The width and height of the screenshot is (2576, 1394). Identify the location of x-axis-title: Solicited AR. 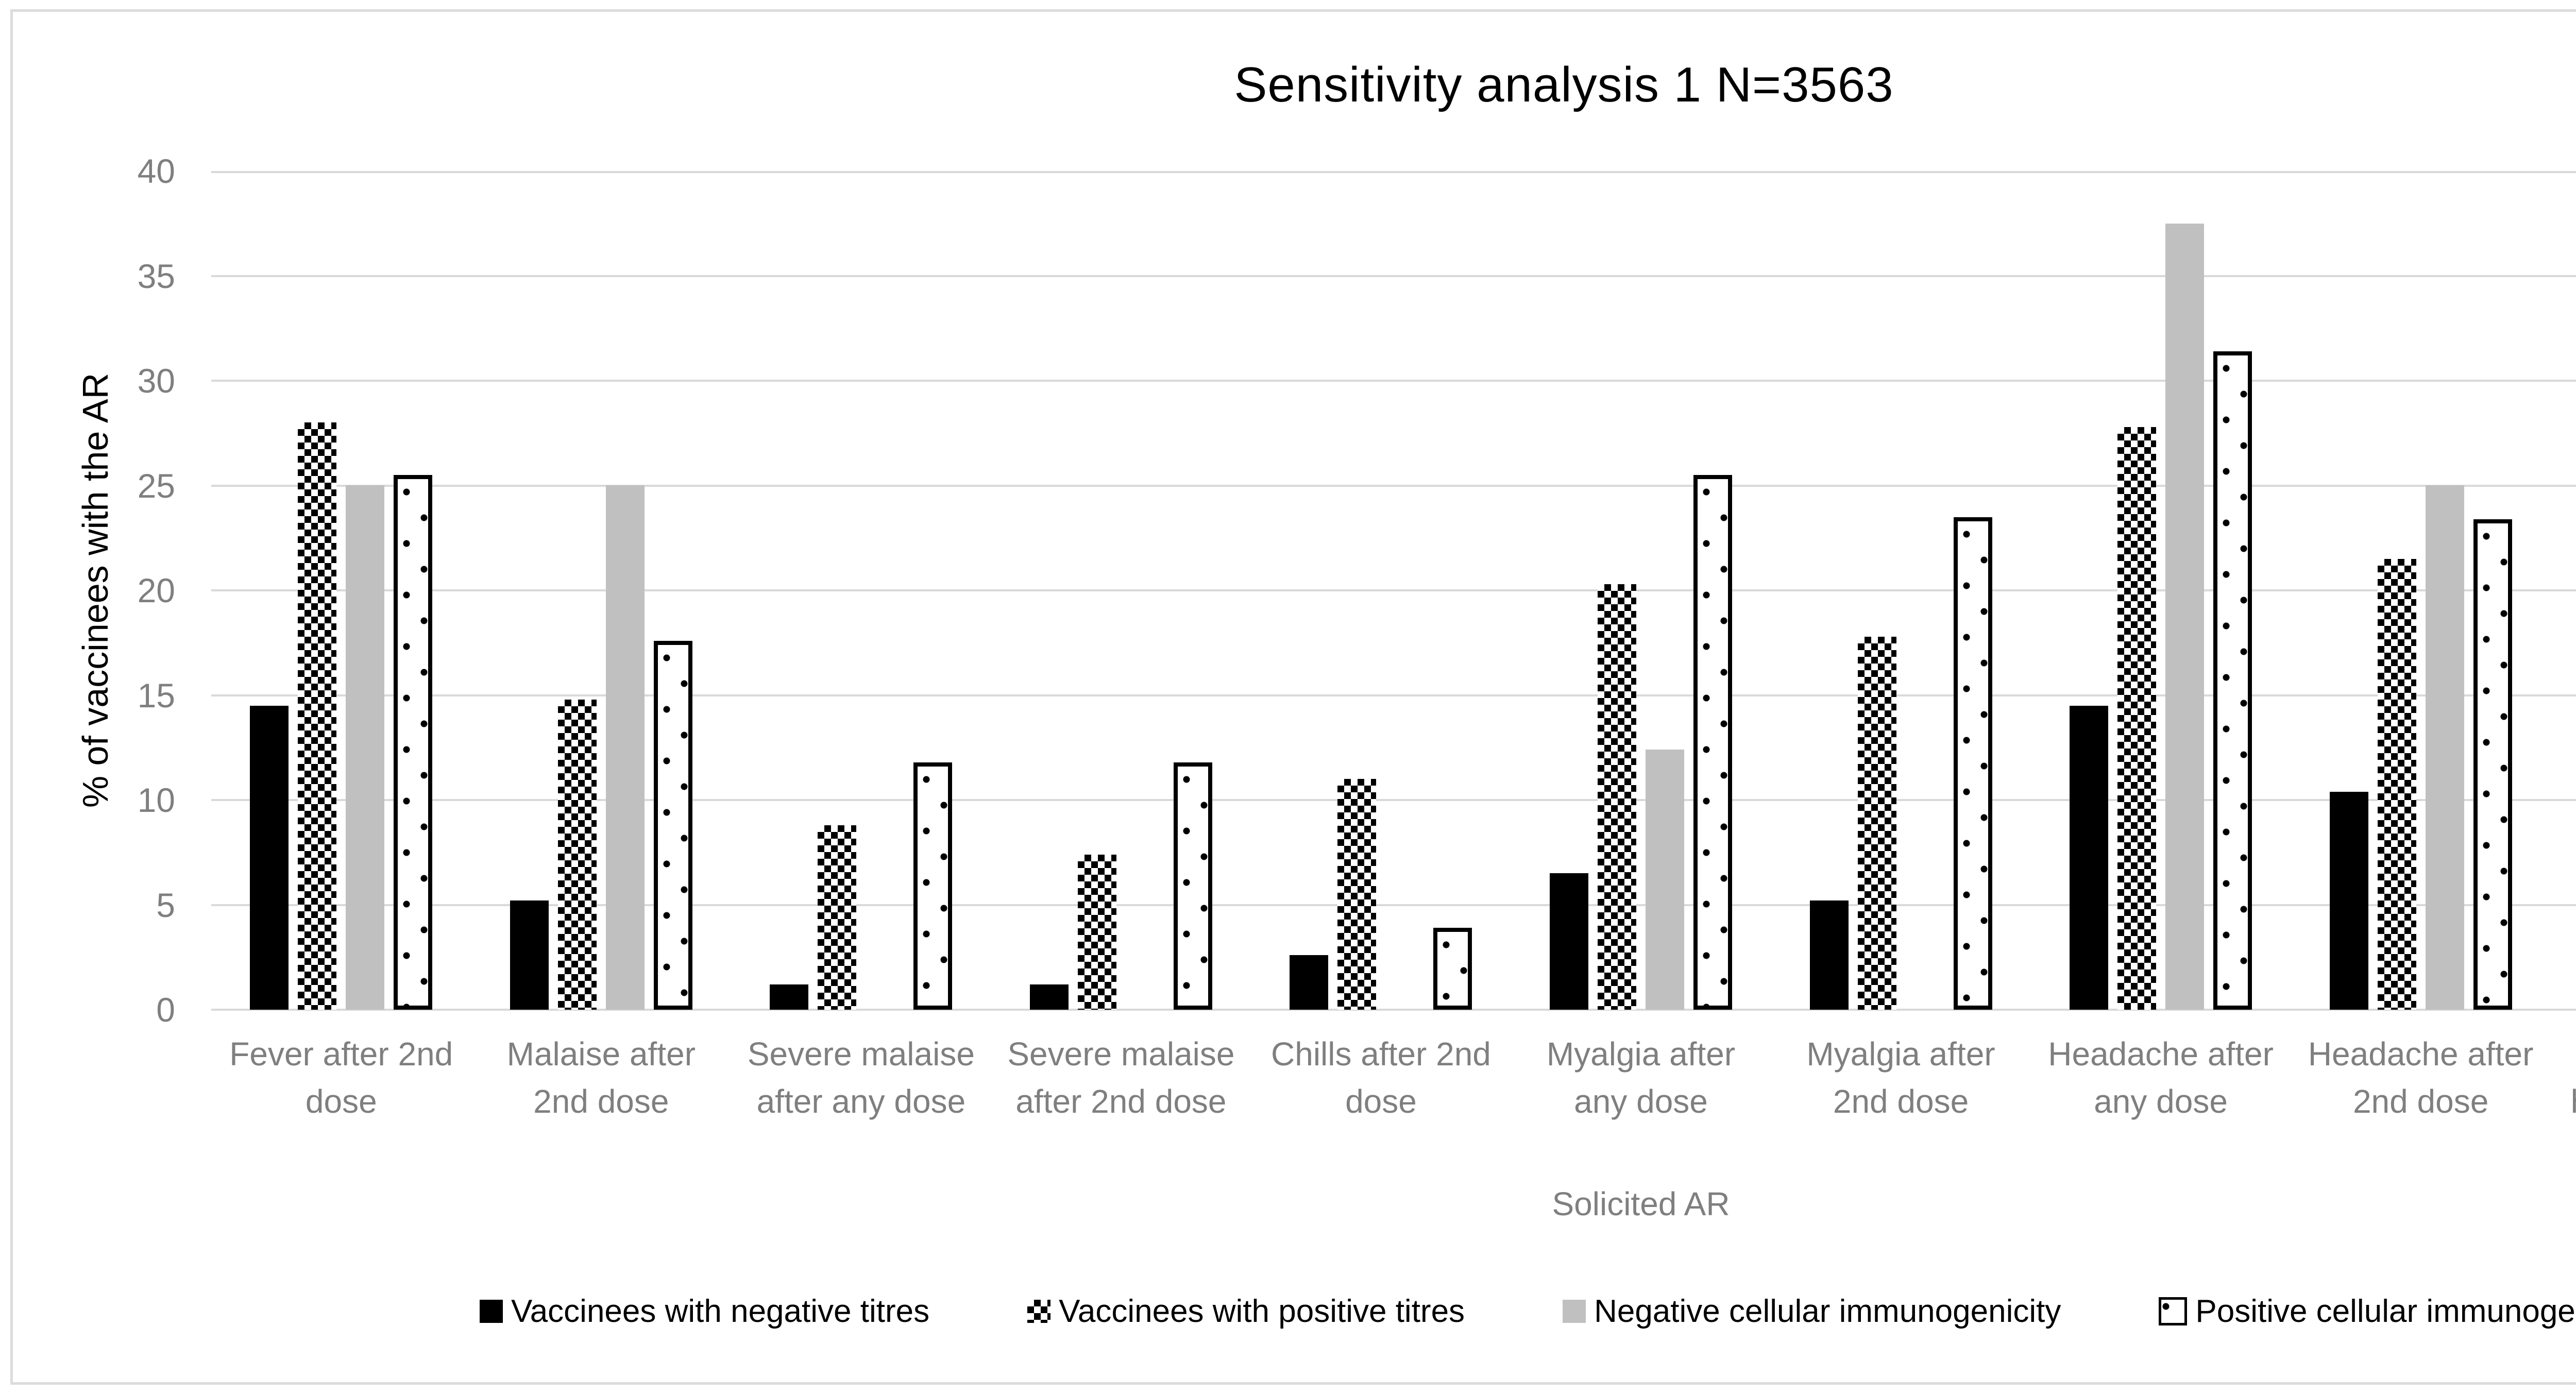
(1641, 1203).